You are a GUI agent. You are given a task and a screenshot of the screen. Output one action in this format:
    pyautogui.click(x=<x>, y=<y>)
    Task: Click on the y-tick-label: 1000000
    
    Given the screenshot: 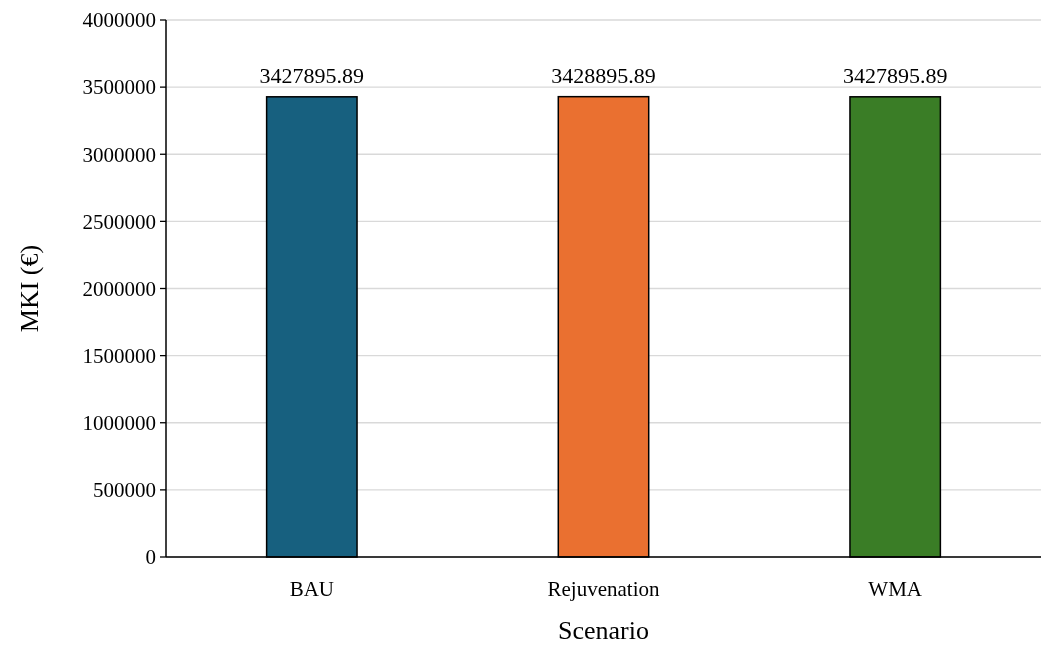 What is the action you would take?
    pyautogui.click(x=119, y=423)
    